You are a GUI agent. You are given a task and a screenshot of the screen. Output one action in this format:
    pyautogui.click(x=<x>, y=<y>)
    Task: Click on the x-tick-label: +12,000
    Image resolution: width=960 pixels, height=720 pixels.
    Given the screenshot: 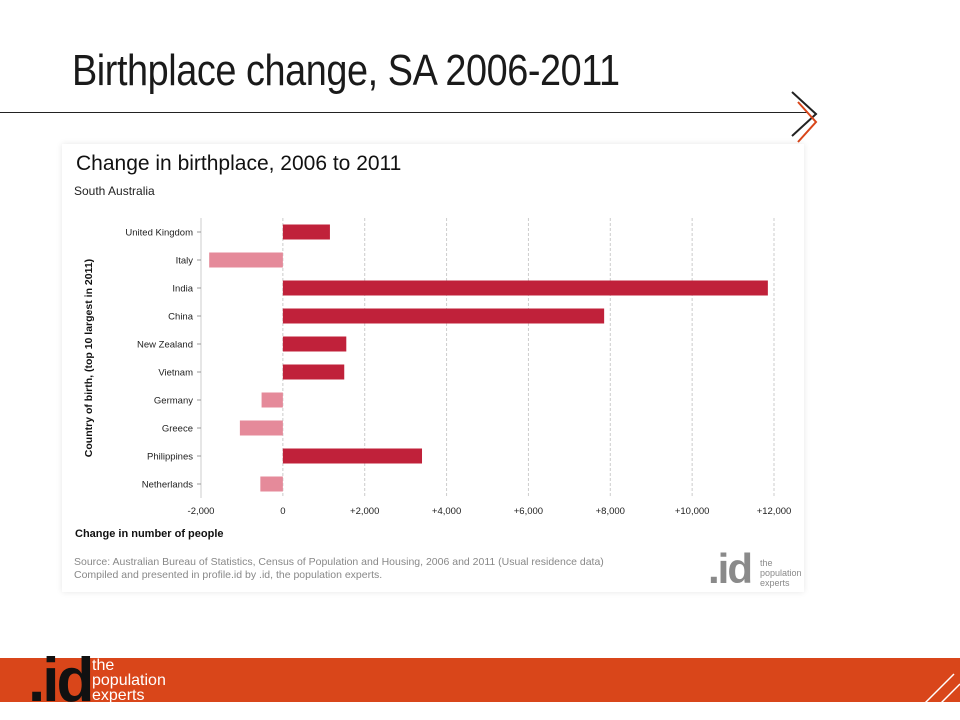 What is the action you would take?
    pyautogui.click(x=774, y=511)
    